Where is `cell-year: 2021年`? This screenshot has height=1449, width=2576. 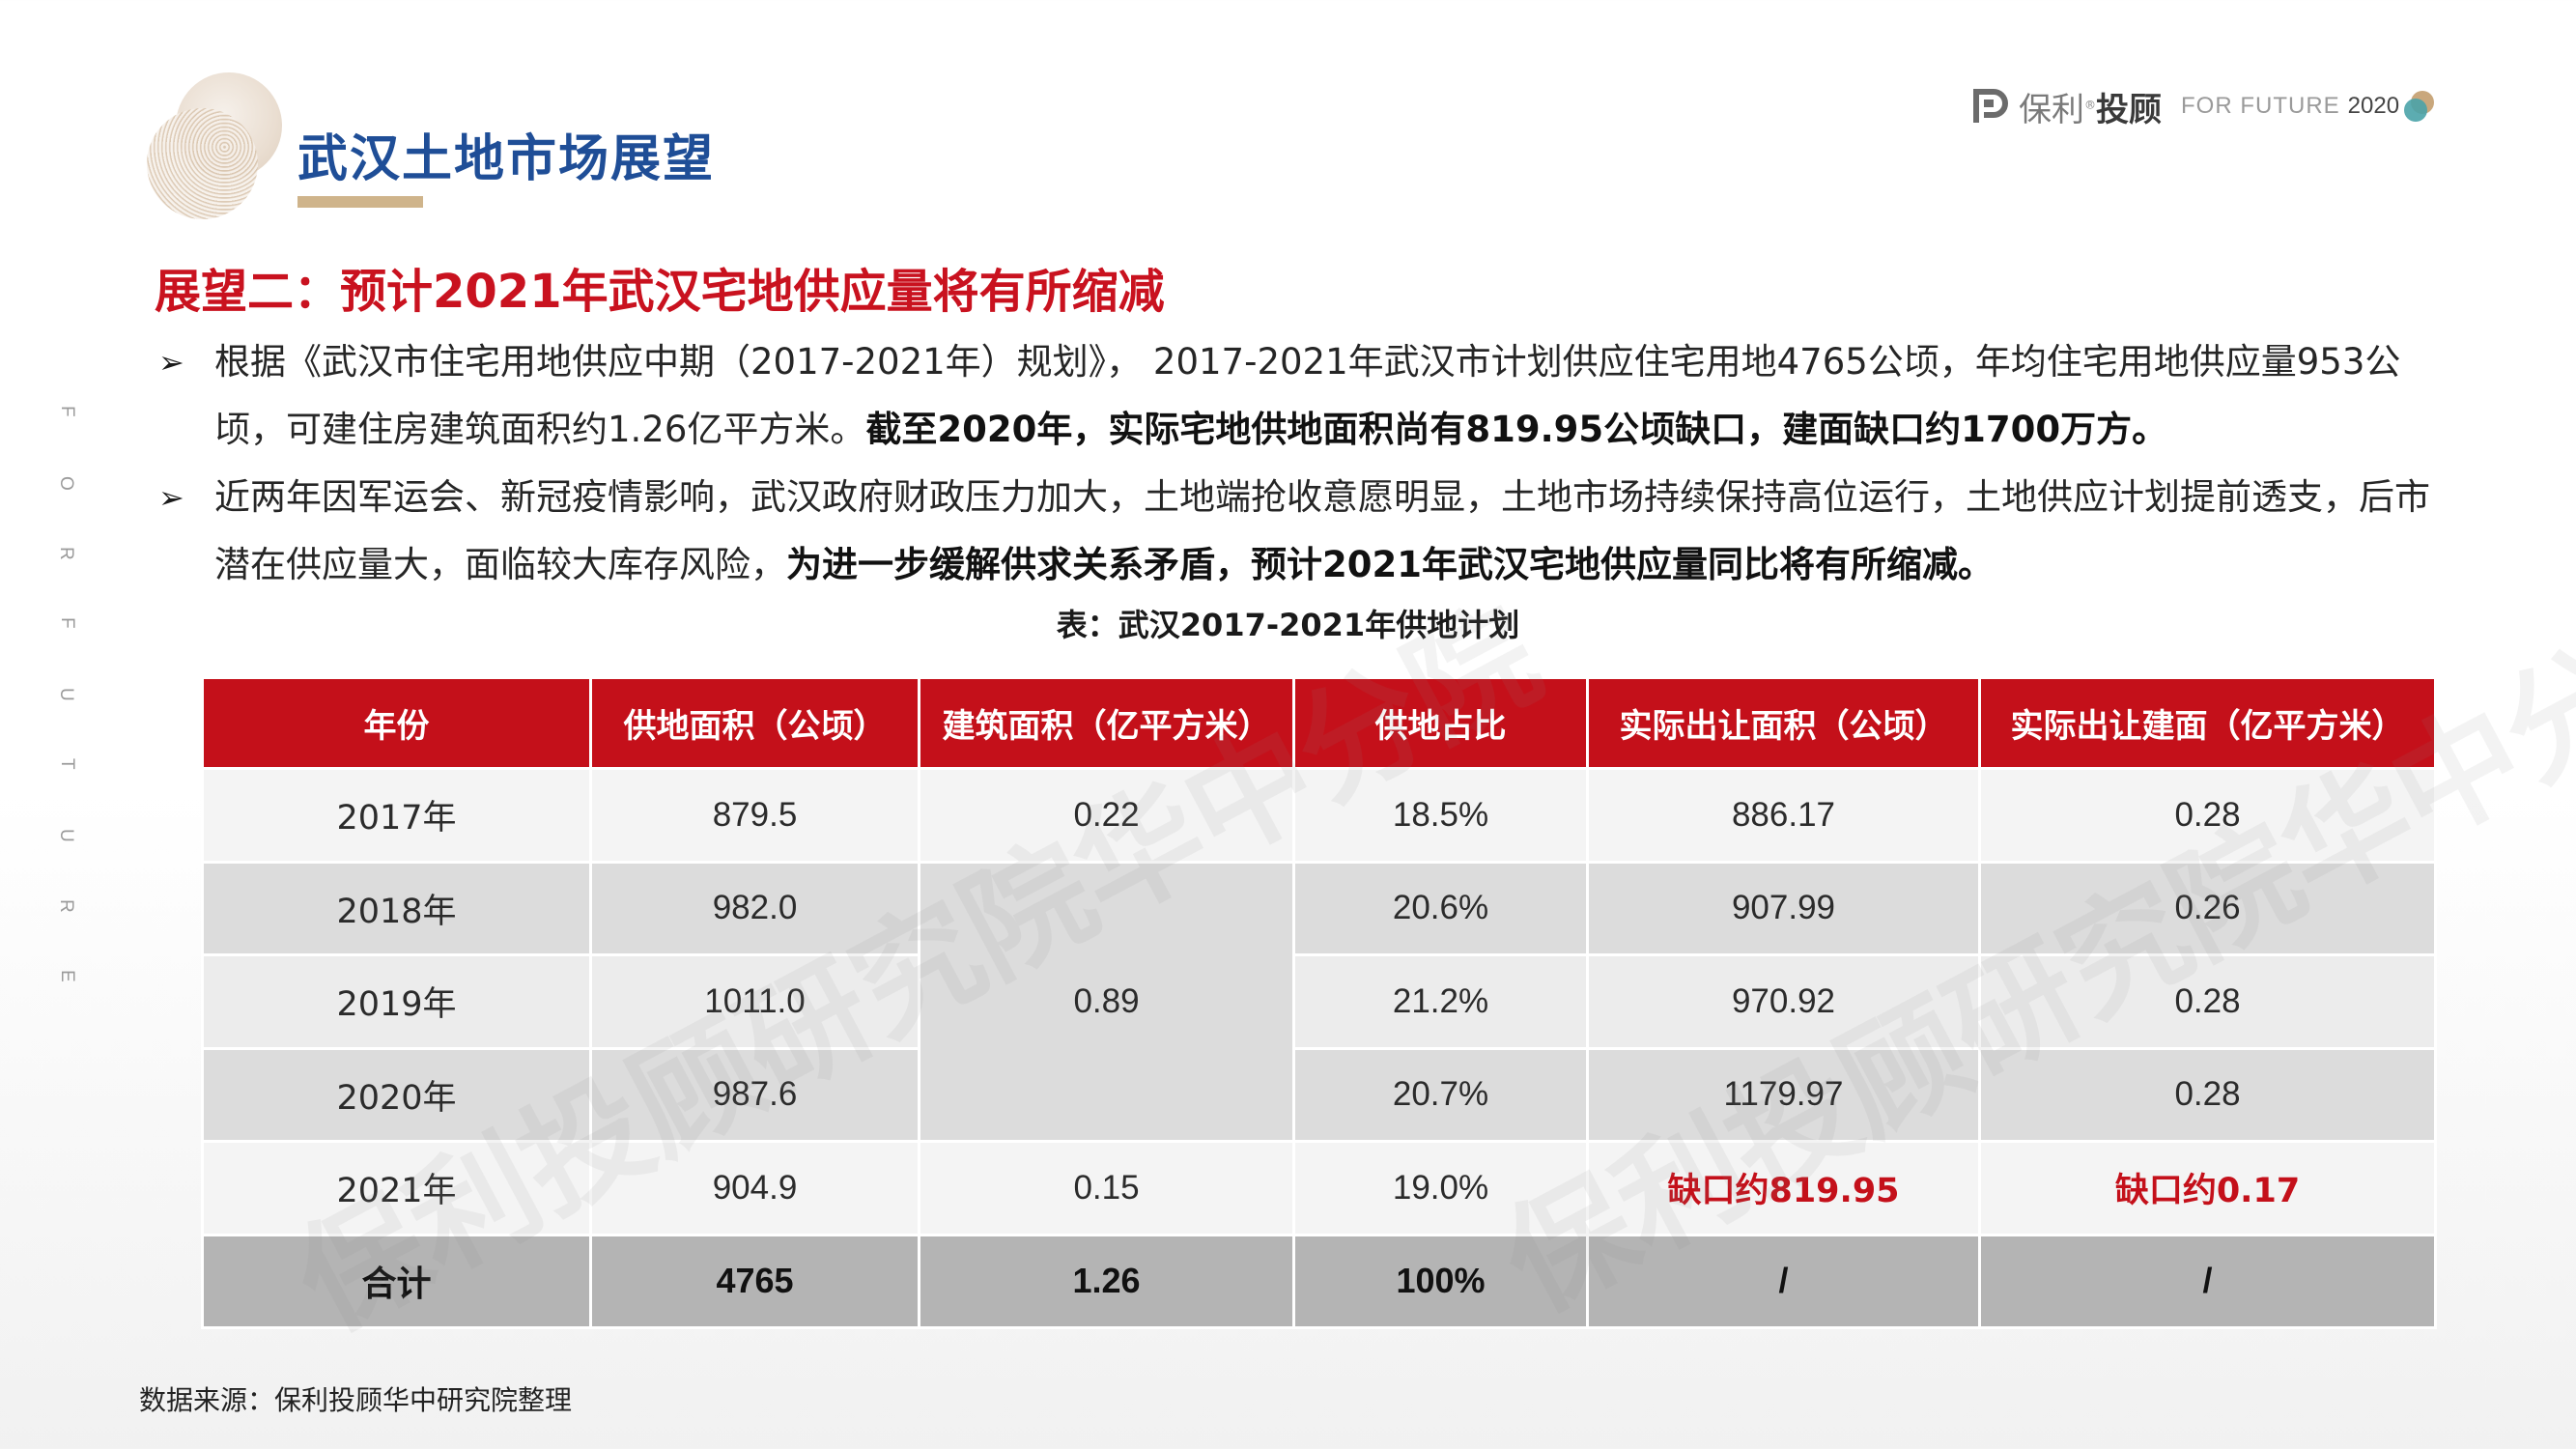 cell-year: 2021年 is located at coordinates (396, 1188).